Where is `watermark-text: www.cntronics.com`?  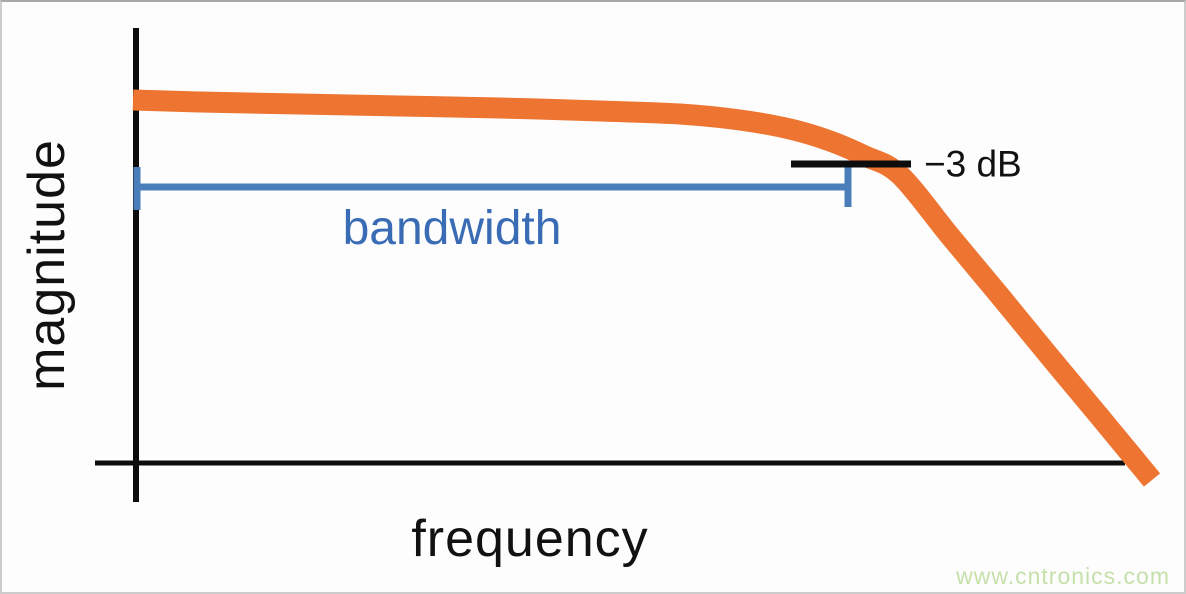
watermark-text: www.cntronics.com is located at coordinates (1063, 576).